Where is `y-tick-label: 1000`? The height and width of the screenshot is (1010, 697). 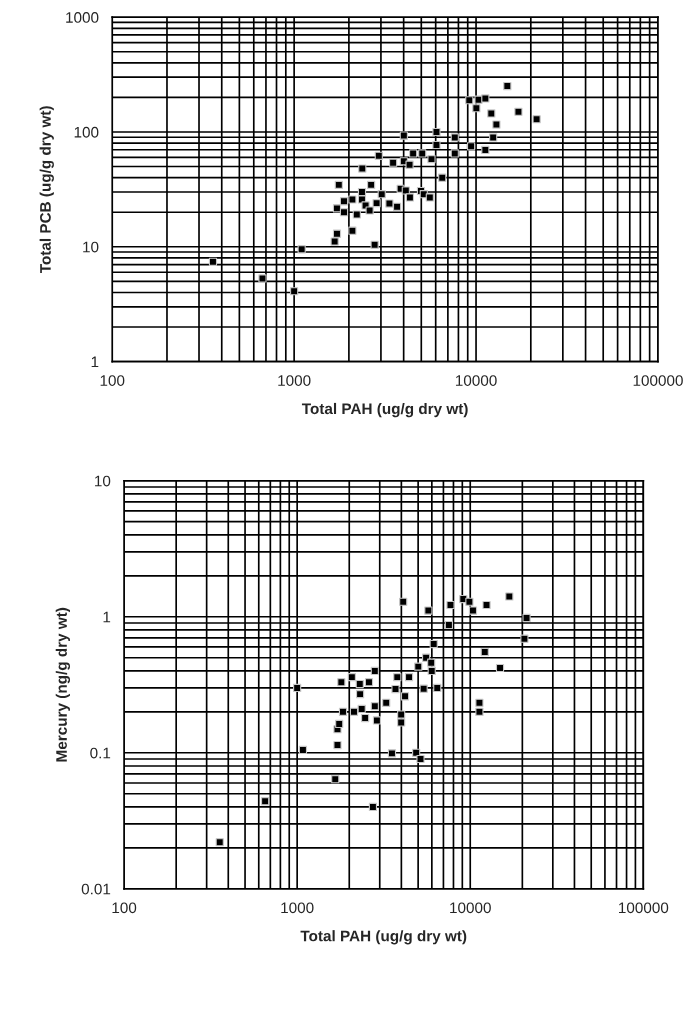
y-tick-label: 1000 is located at coordinates (82, 17).